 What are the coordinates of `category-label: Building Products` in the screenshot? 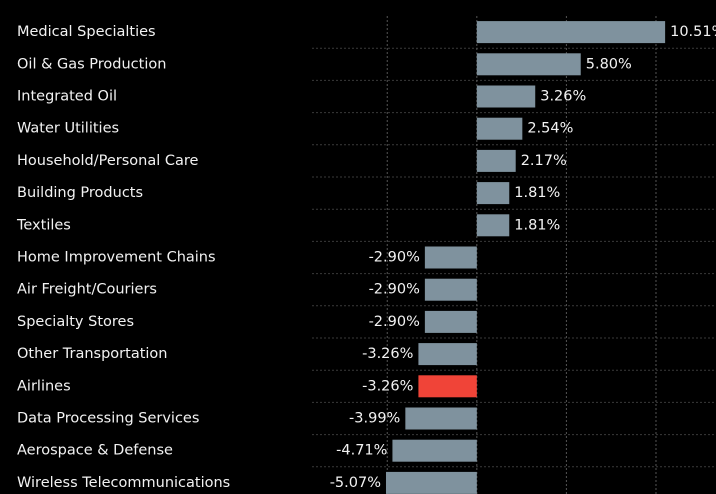 It's located at (80, 193).